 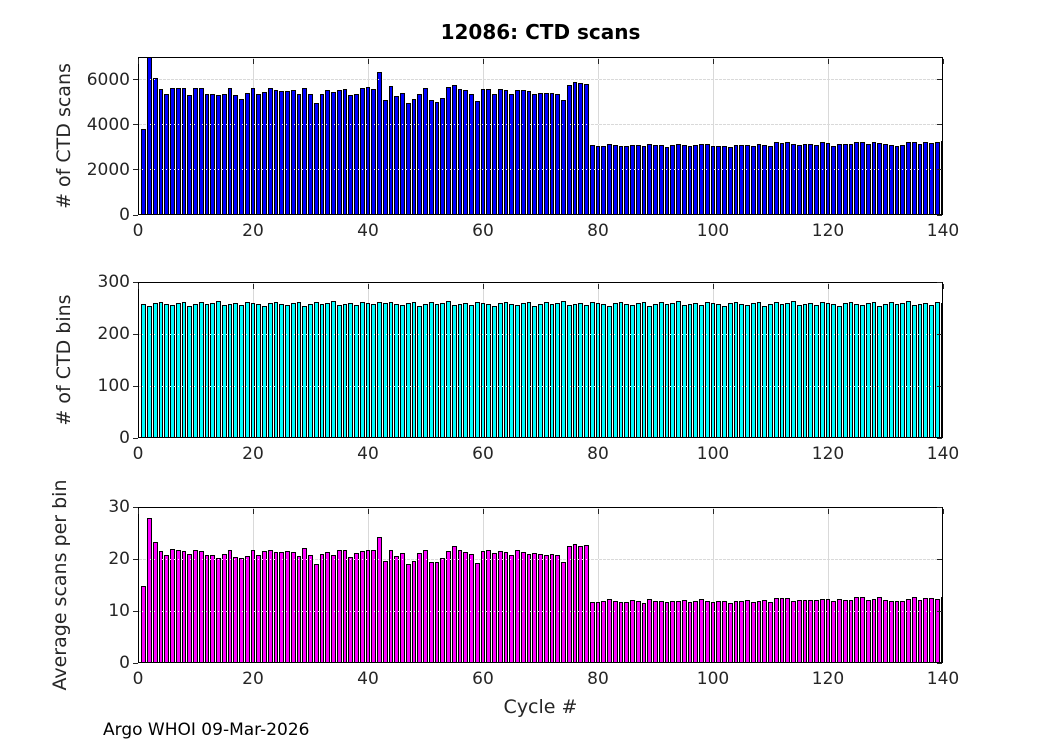 I want to click on x-tick-label: 120, so click(x=828, y=231).